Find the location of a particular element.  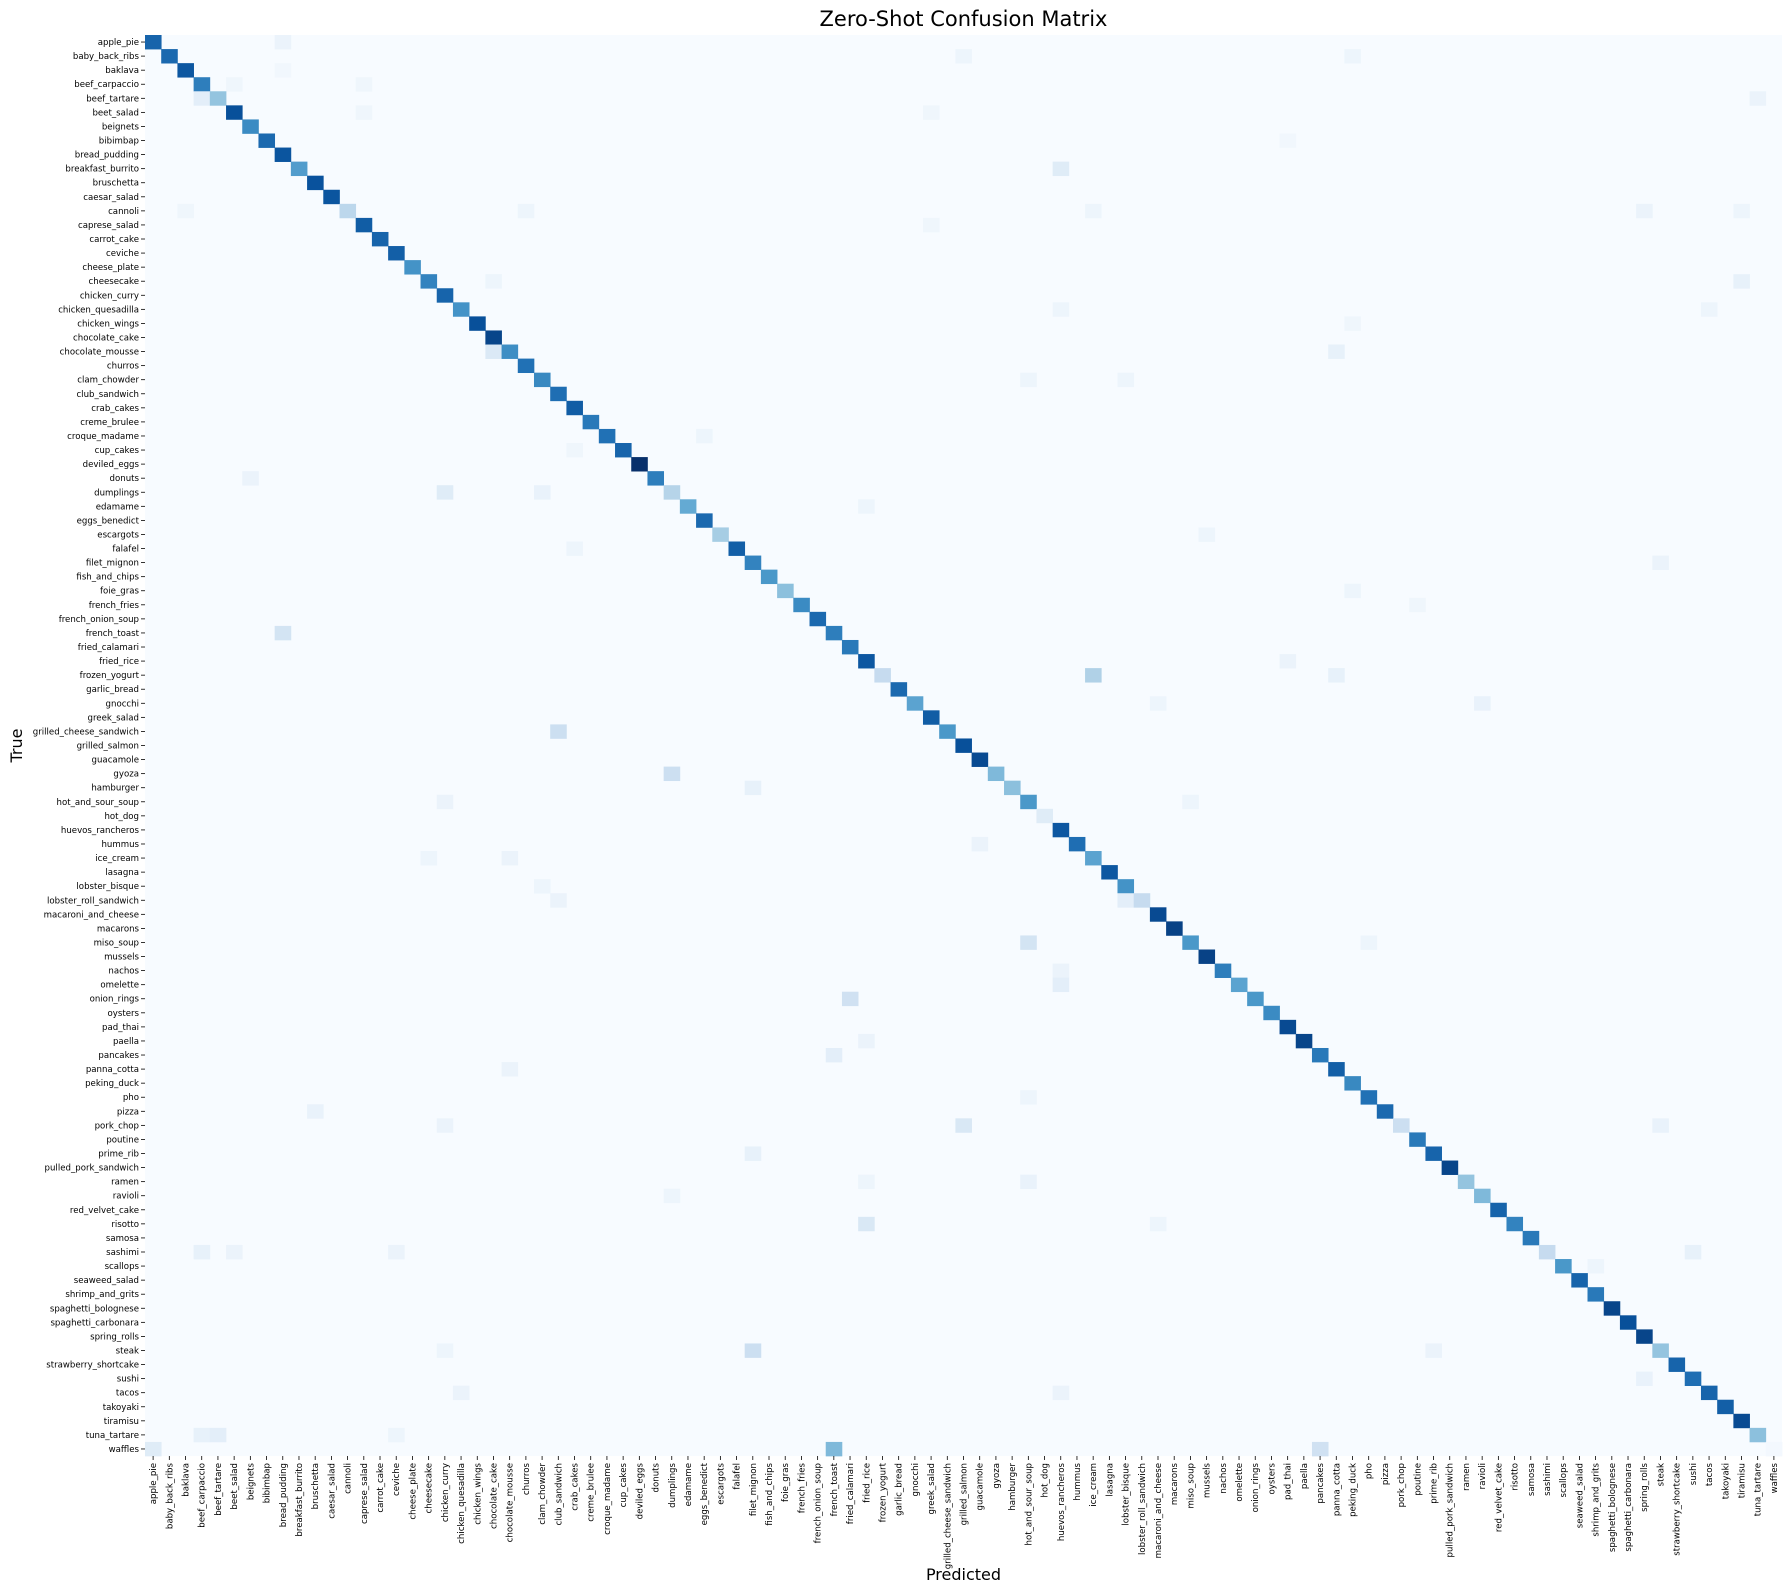

y-tick-label: steak is located at coordinates (127, 1351).